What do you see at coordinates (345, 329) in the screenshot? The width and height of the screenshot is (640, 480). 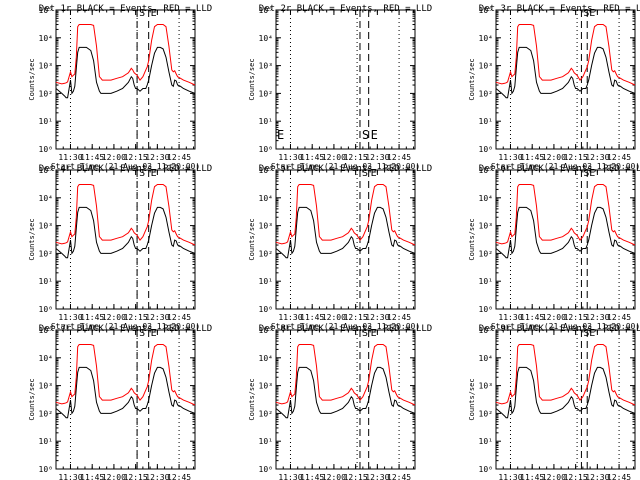 I see `panel-title: Det 8r BLACK = Events, RED = LLD` at bounding box center [345, 329].